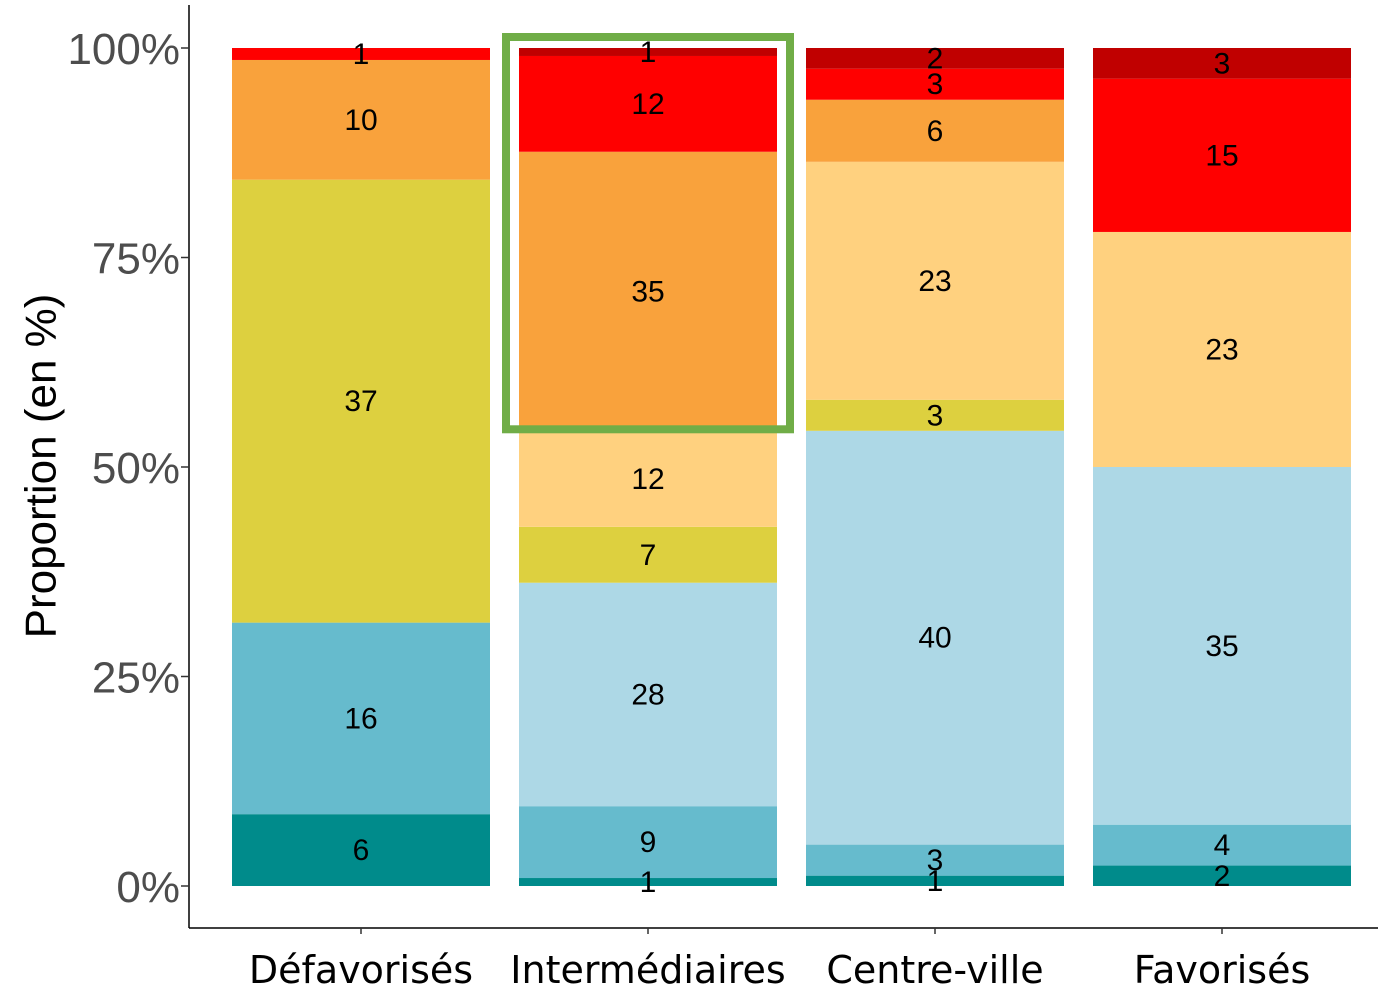 This screenshot has height=988, width=1382. I want to click on y-ticks-layer: 0% 25% 50% 75% 100%, so click(128, 468).